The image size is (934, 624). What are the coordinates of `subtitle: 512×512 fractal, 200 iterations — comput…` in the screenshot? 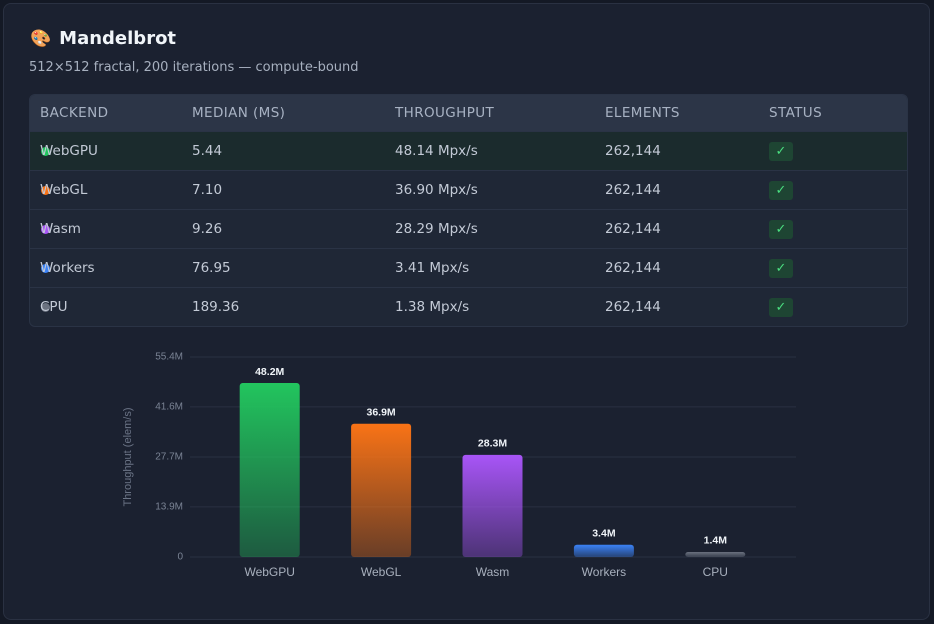 It's located at (194, 67).